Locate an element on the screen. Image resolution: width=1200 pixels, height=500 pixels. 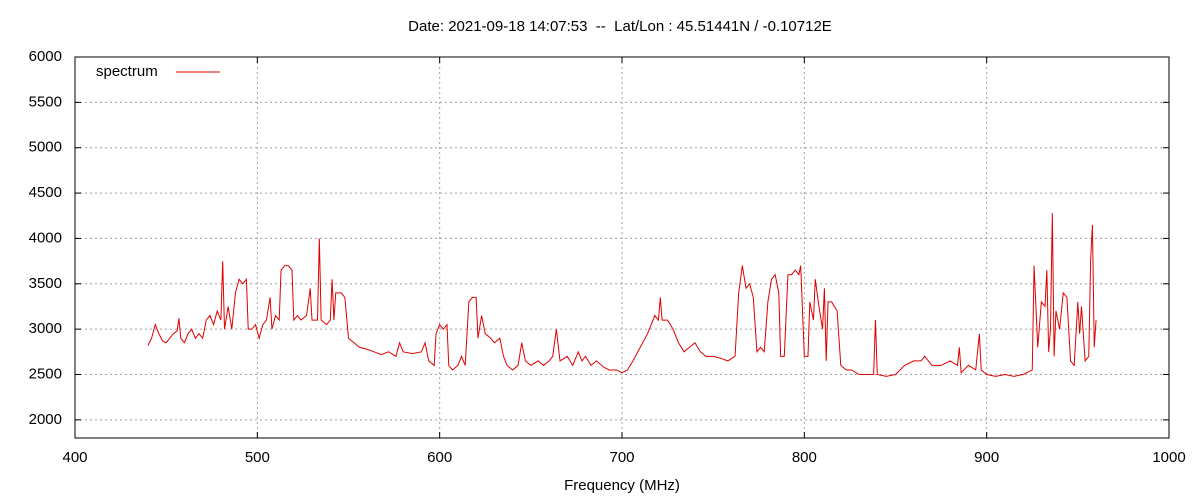
y-tick-label: 3000 is located at coordinates (45, 328).